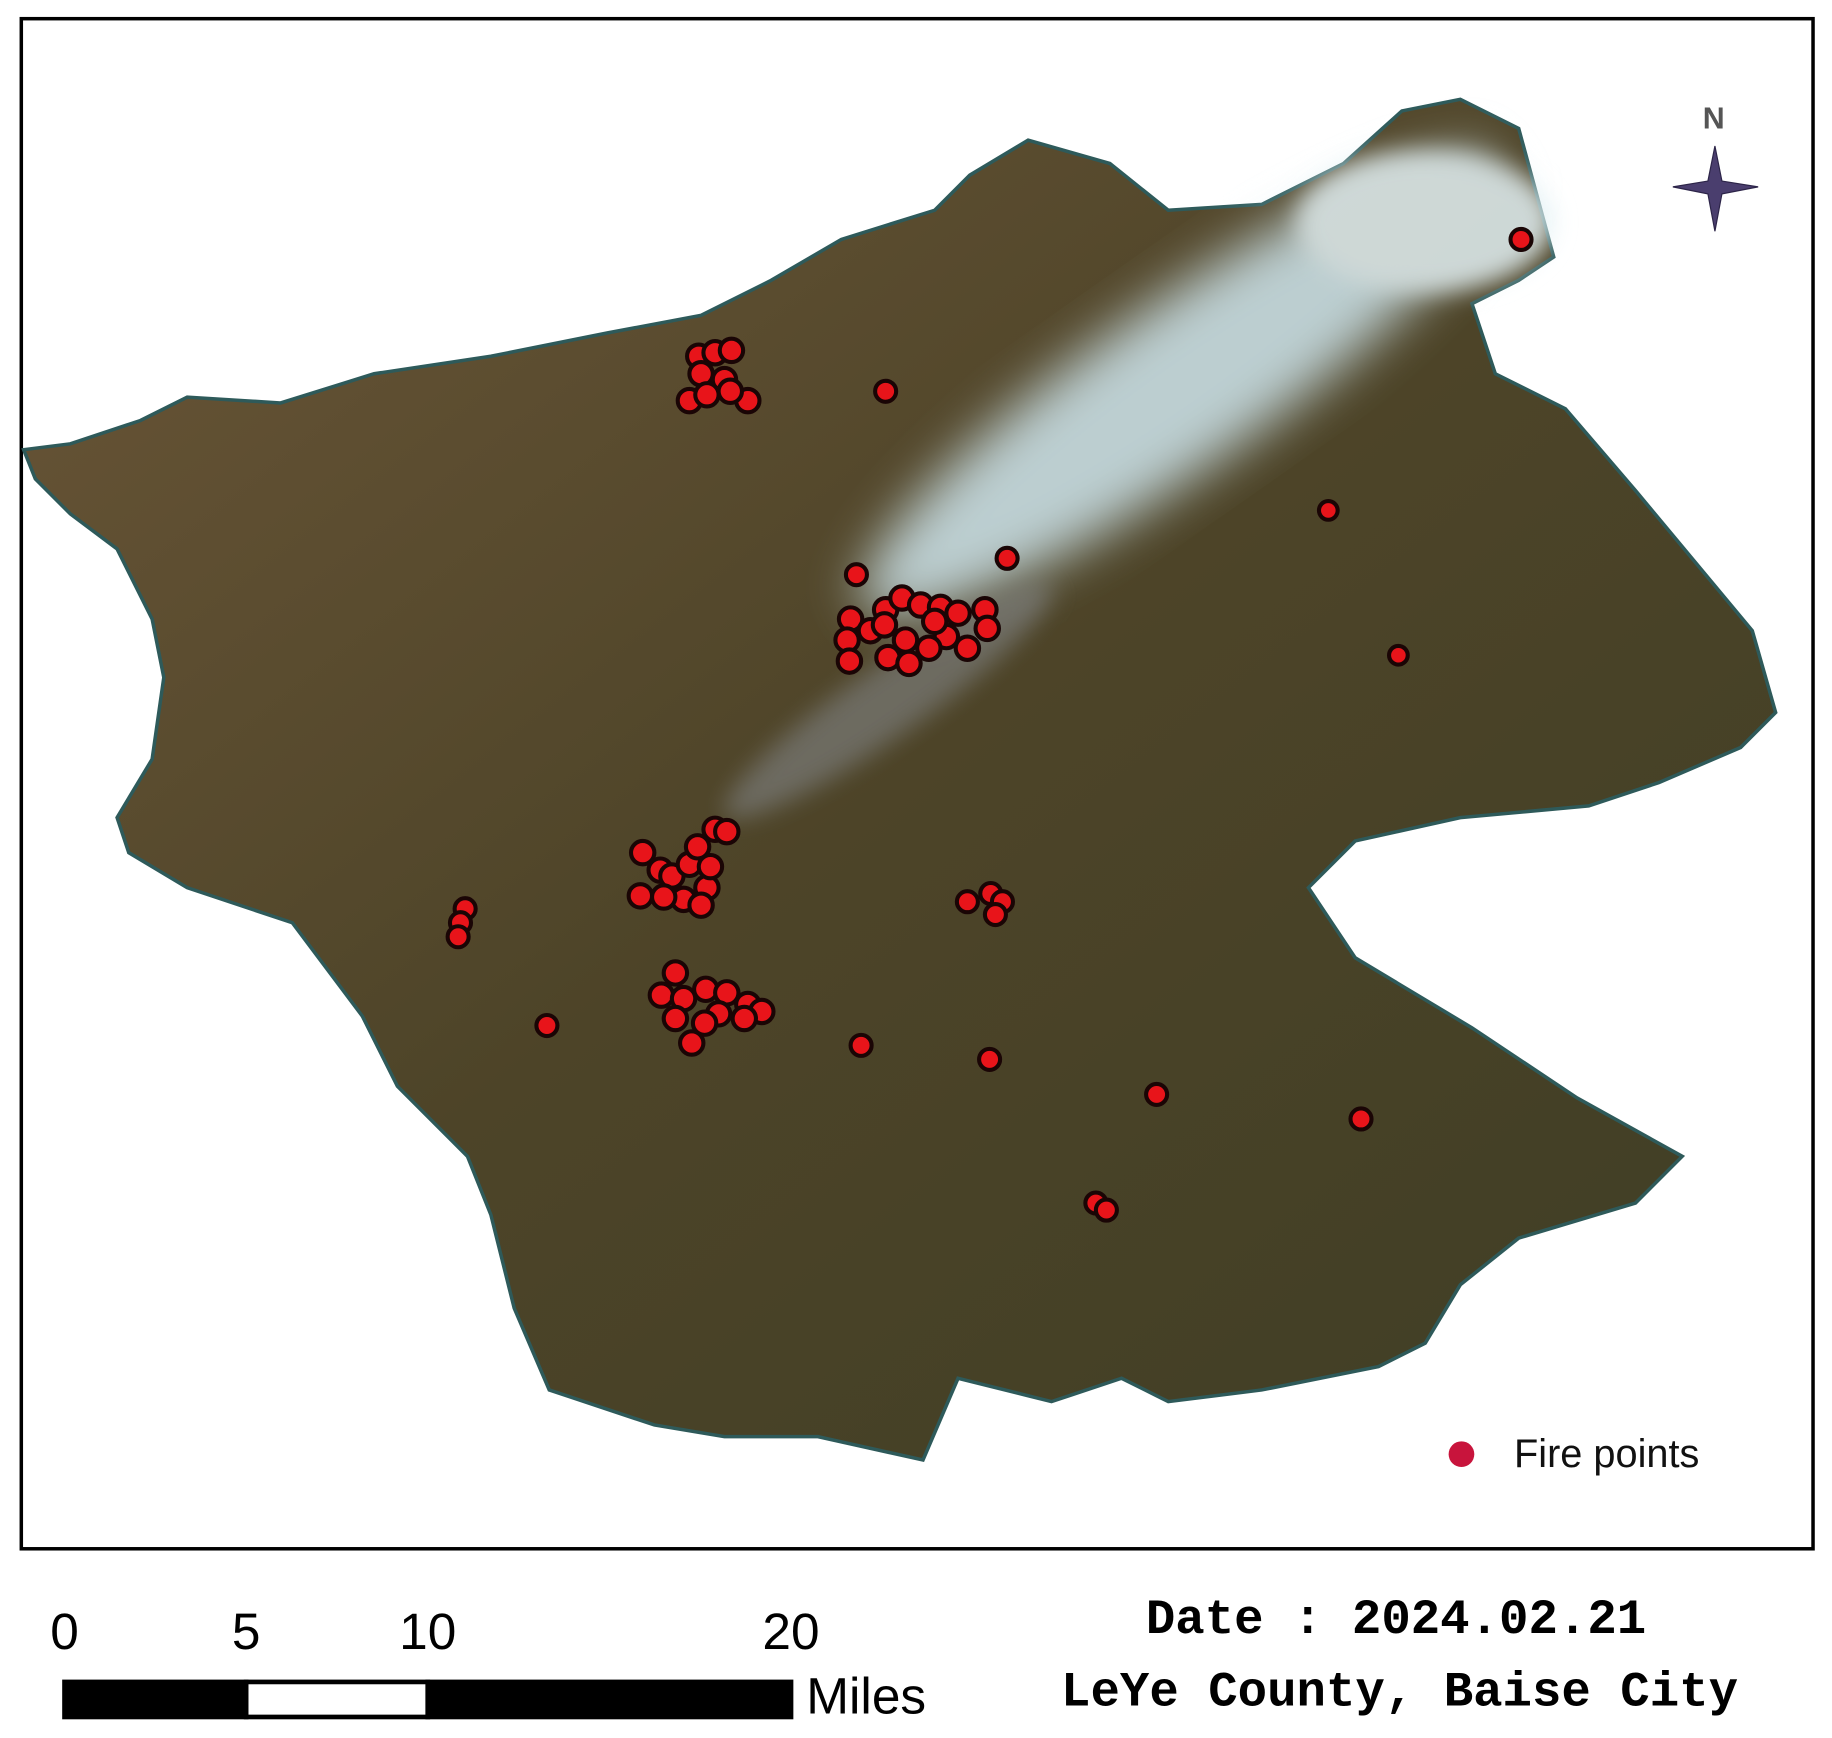 The width and height of the screenshot is (1832, 1738). Describe the element at coordinates (1714, 118) in the screenshot. I see `north-label: N` at that location.